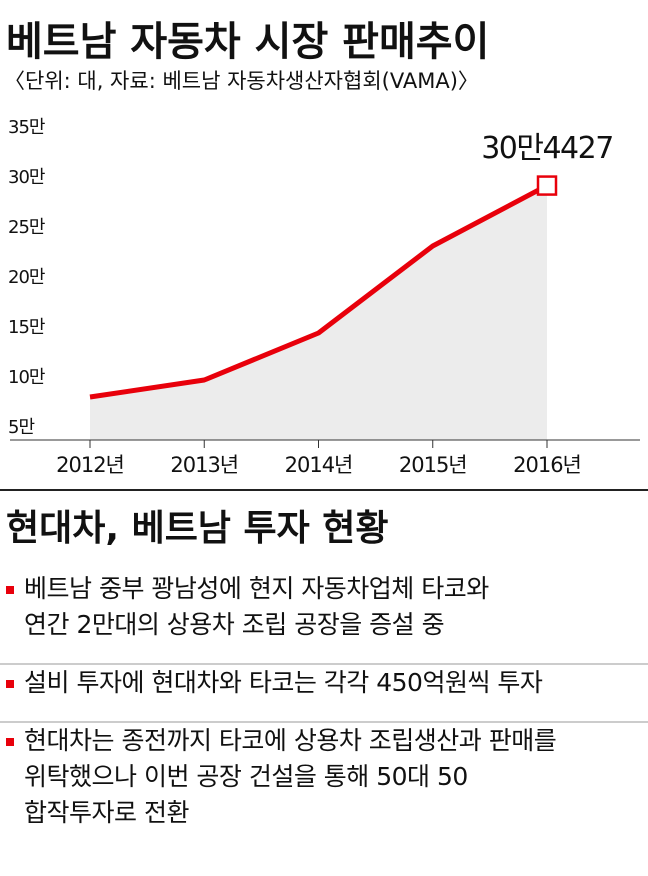 The height and width of the screenshot is (876, 648). What do you see at coordinates (26, 227) in the screenshot?
I see `y-tick-label: 25만` at bounding box center [26, 227].